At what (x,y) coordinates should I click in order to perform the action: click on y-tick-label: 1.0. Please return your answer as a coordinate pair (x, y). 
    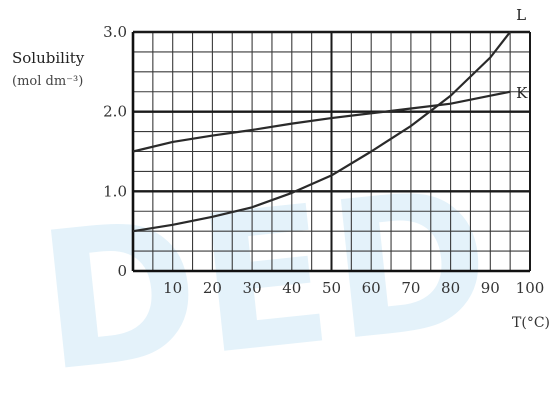
    Looking at the image, I should click on (115, 191).